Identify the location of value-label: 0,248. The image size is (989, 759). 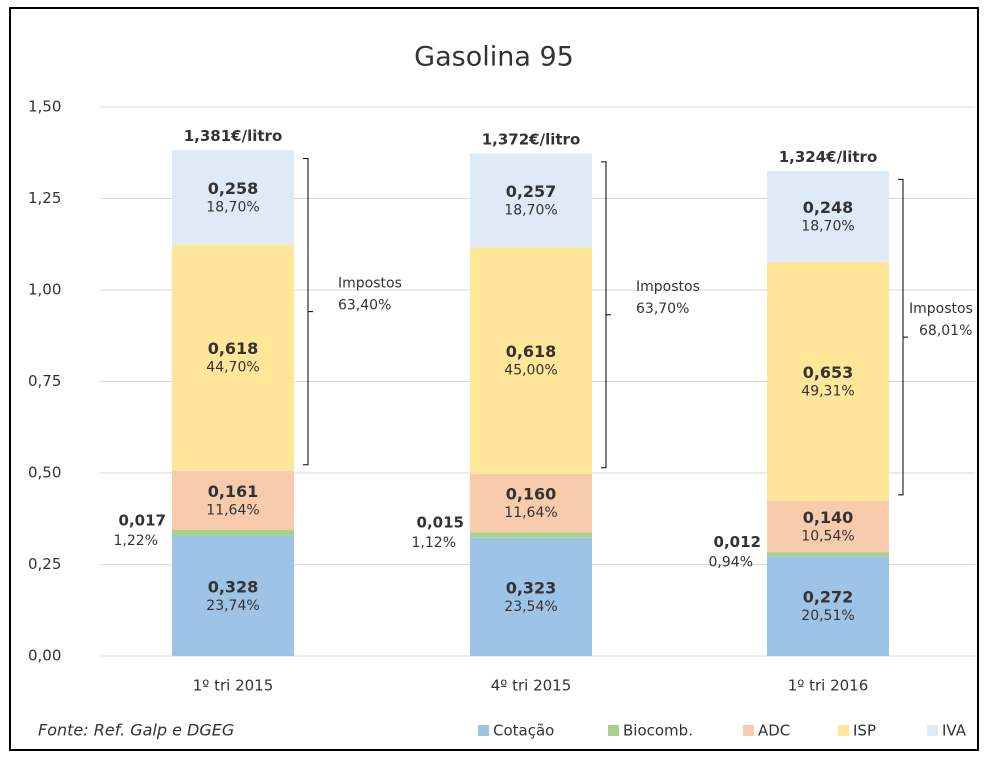
(828, 207).